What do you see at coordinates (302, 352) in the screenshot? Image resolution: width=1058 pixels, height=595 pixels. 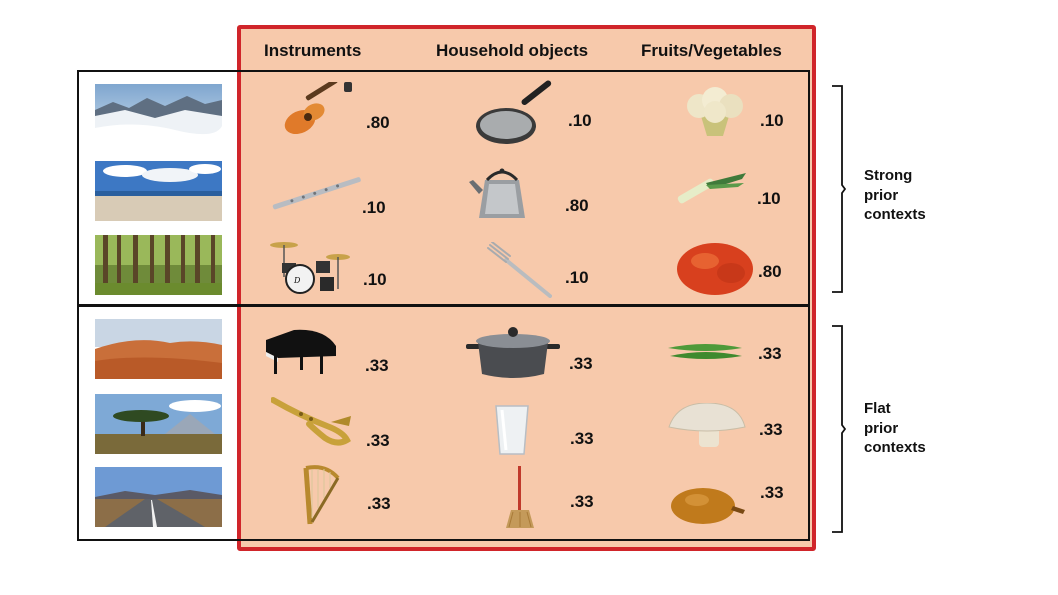 I see `grand-piano-icon` at bounding box center [302, 352].